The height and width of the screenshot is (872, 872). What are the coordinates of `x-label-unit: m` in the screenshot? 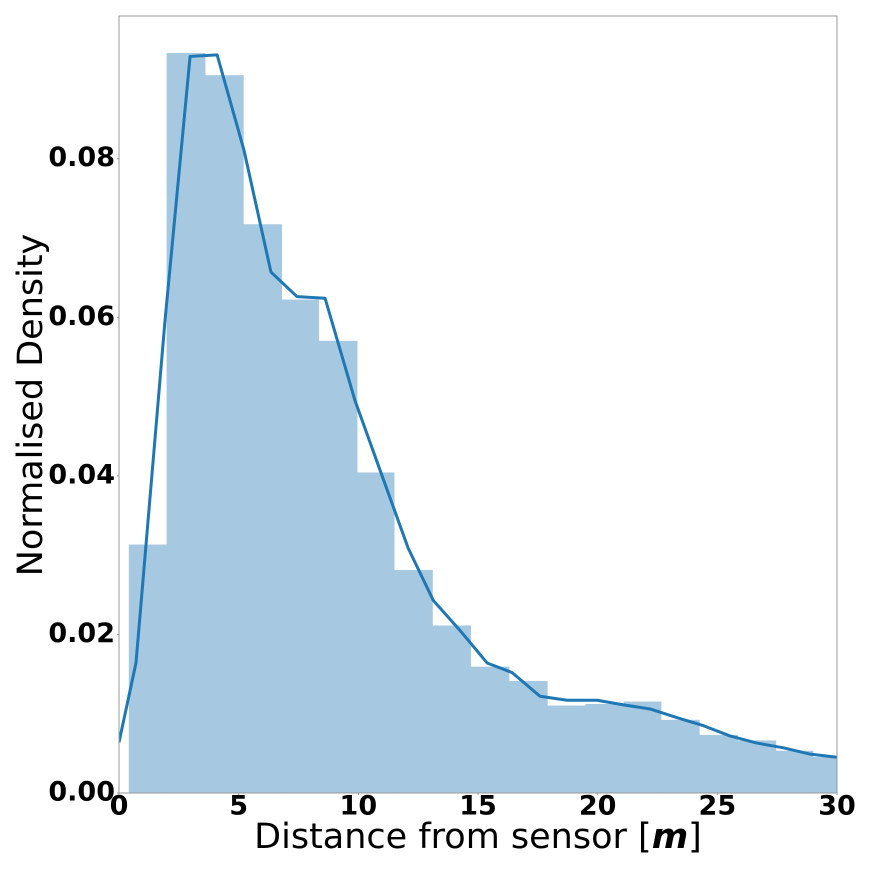 It's located at (670, 837).